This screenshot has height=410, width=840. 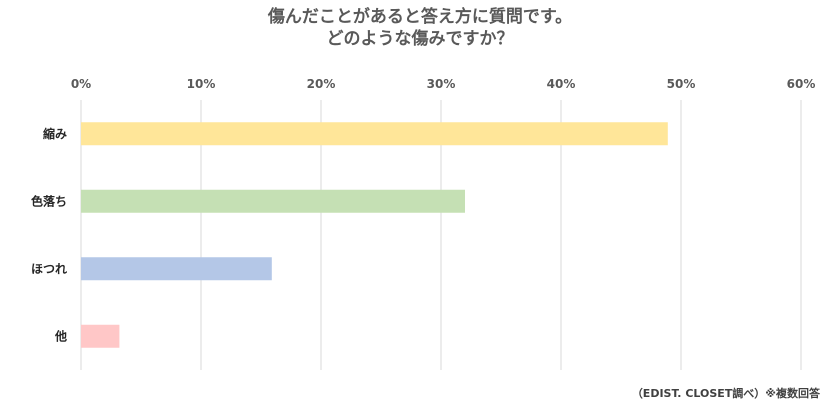 I want to click on chart-title-line-2: どのような傷みですか？, so click(x=420, y=39).